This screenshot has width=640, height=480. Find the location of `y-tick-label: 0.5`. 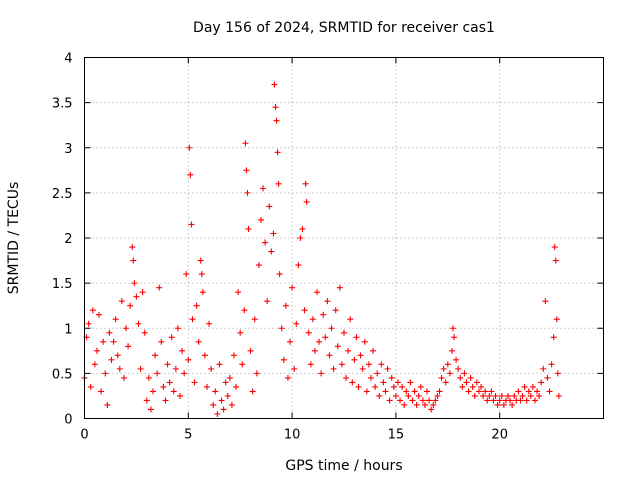

y-tick-label: 0.5 is located at coordinates (62, 374).